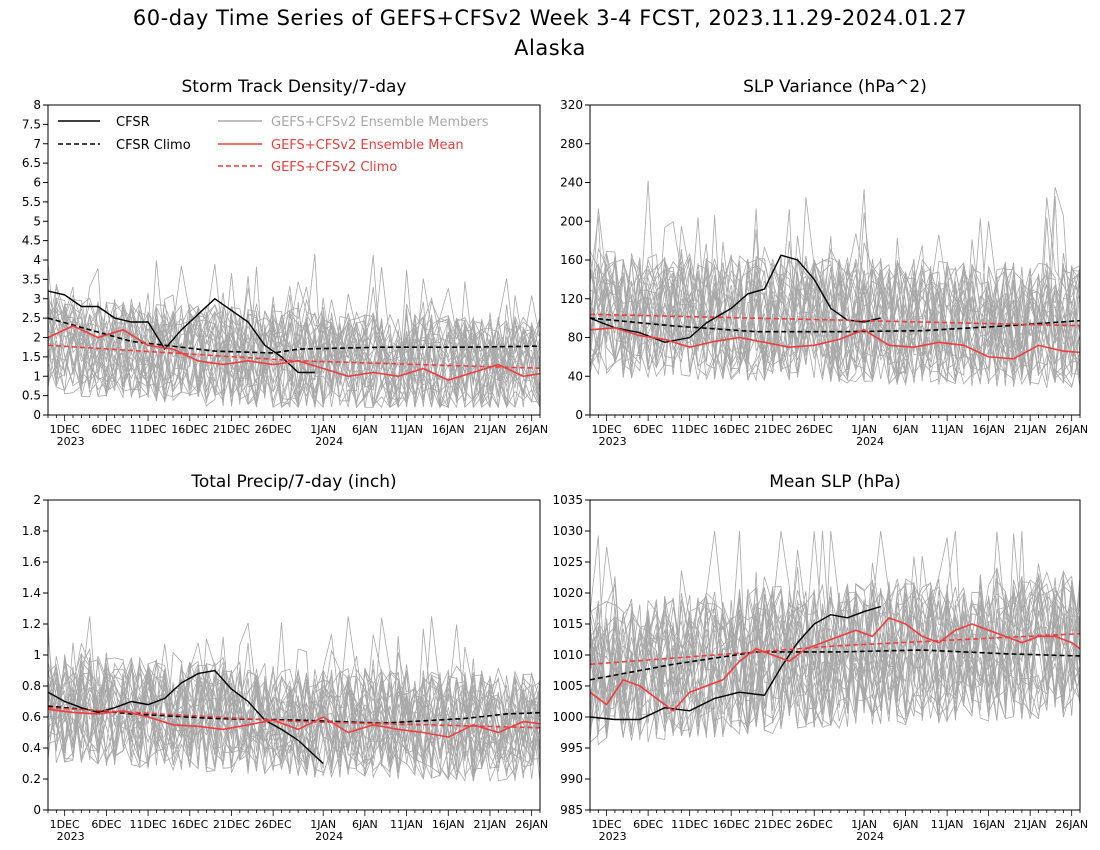 The height and width of the screenshot is (850, 1100). What do you see at coordinates (37, 299) in the screenshot?
I see `y-tick-label: 3` at bounding box center [37, 299].